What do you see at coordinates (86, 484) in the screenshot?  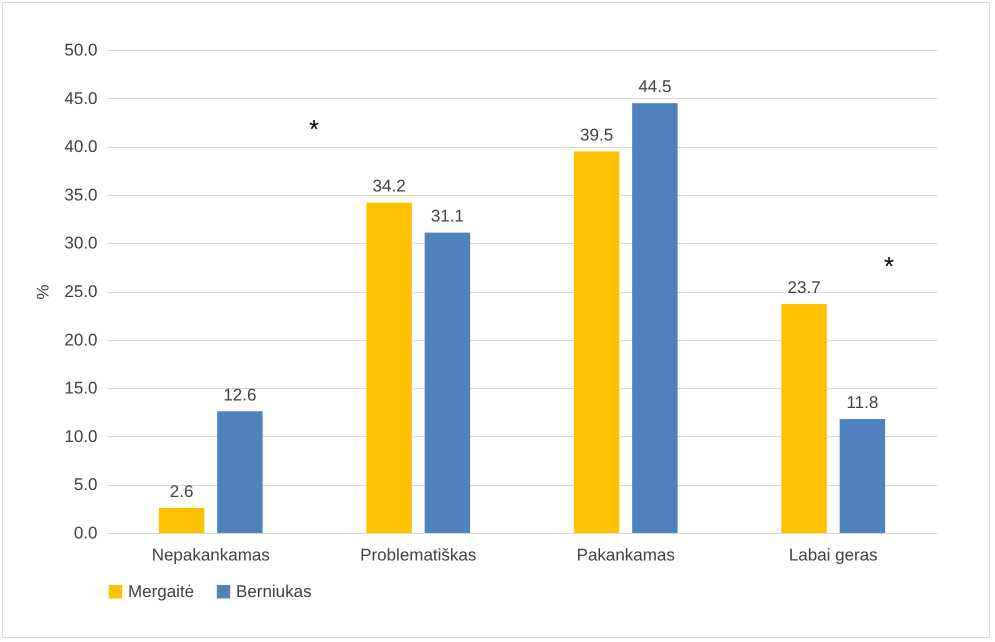 I see `y-tick-label: 5.0` at bounding box center [86, 484].